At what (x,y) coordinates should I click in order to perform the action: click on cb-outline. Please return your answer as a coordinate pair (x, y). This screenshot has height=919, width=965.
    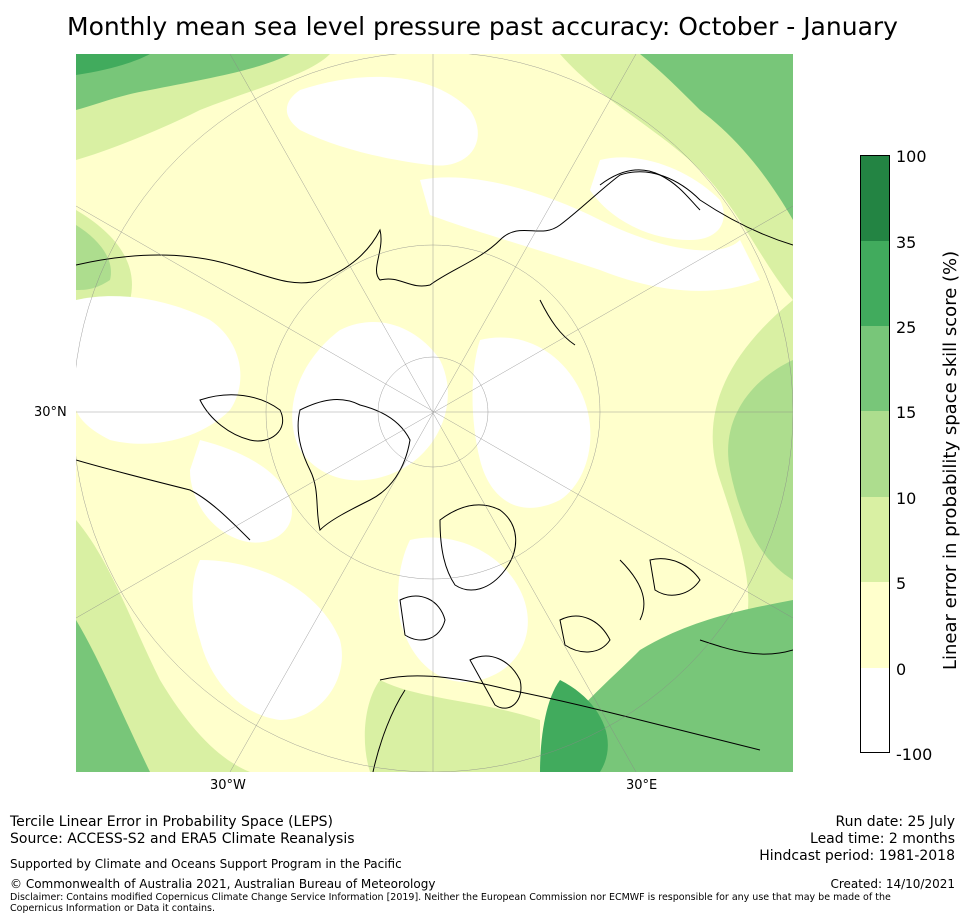
    Looking at the image, I should click on (875, 454).